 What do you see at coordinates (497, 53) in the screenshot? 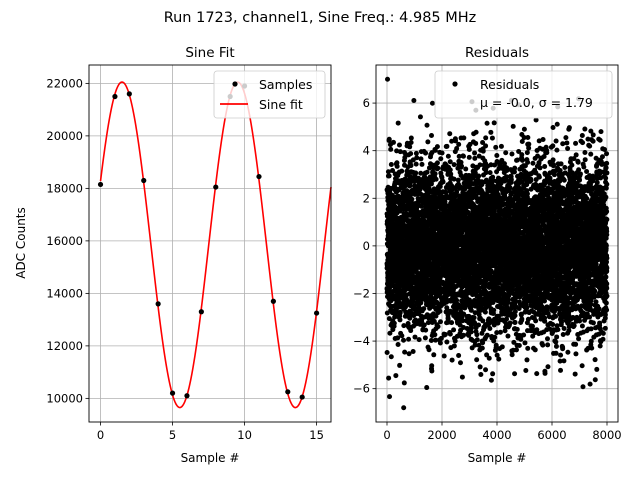
I see `residuals-title: Residuals` at bounding box center [497, 53].